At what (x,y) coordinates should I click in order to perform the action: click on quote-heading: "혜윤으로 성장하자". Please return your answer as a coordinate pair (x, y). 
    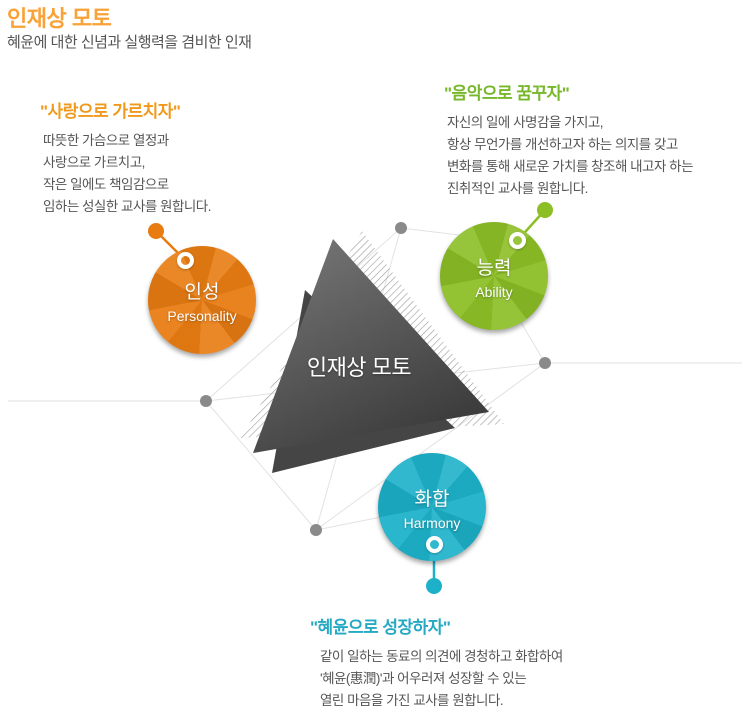
    Looking at the image, I should click on (380, 627).